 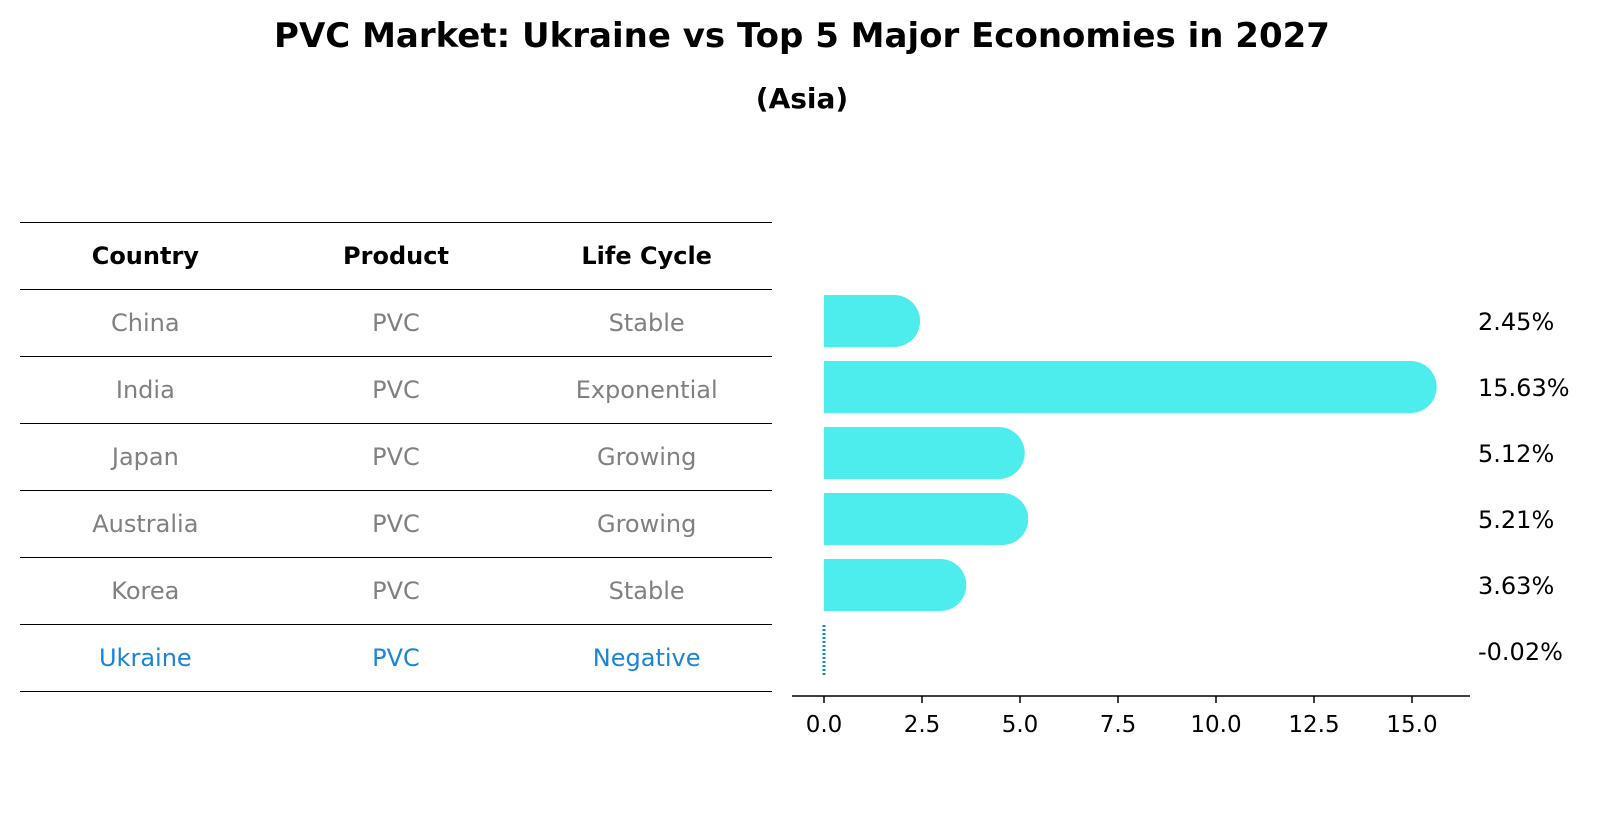 What do you see at coordinates (145, 591) in the screenshot?
I see `cell-country: Korea` at bounding box center [145, 591].